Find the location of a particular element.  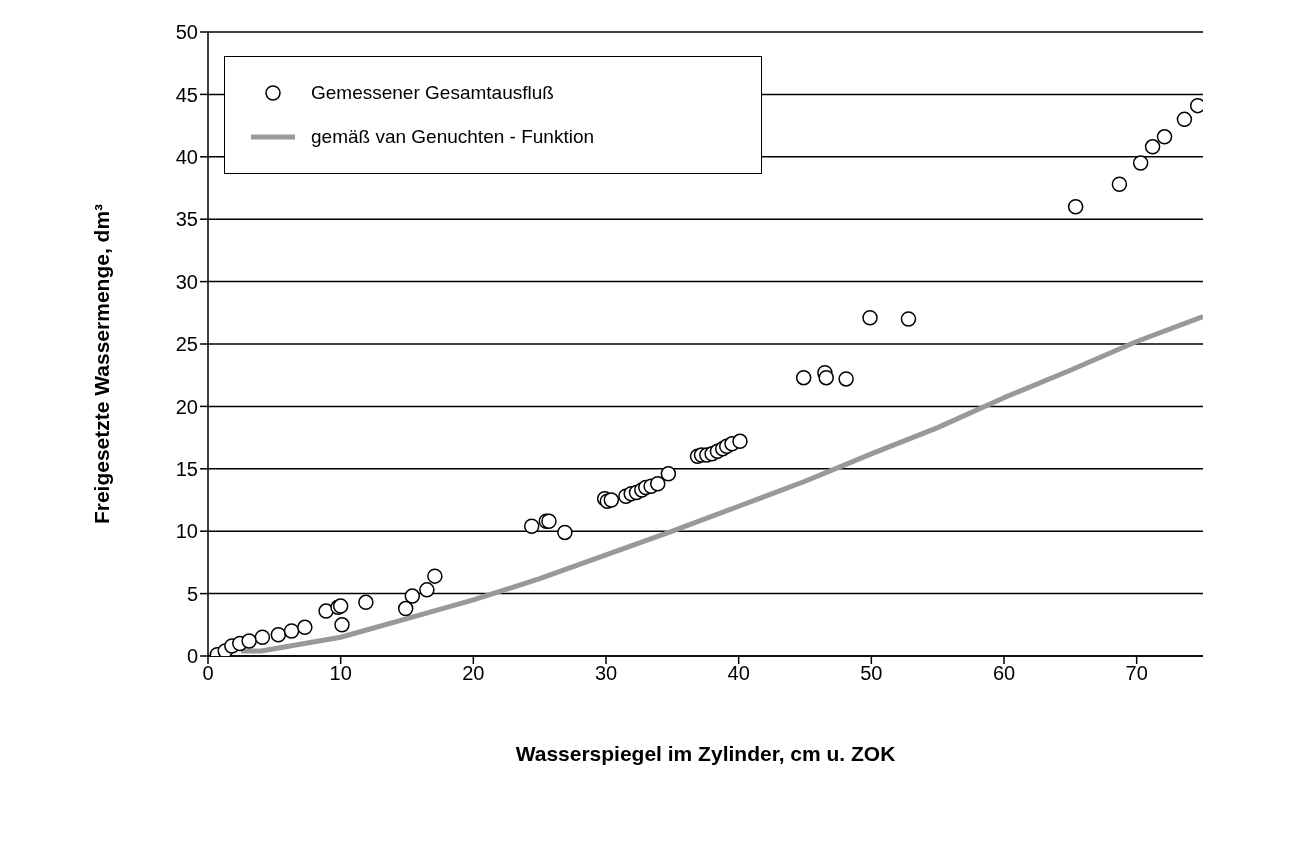

y-tick-label: 20 is located at coordinates (186, 406).